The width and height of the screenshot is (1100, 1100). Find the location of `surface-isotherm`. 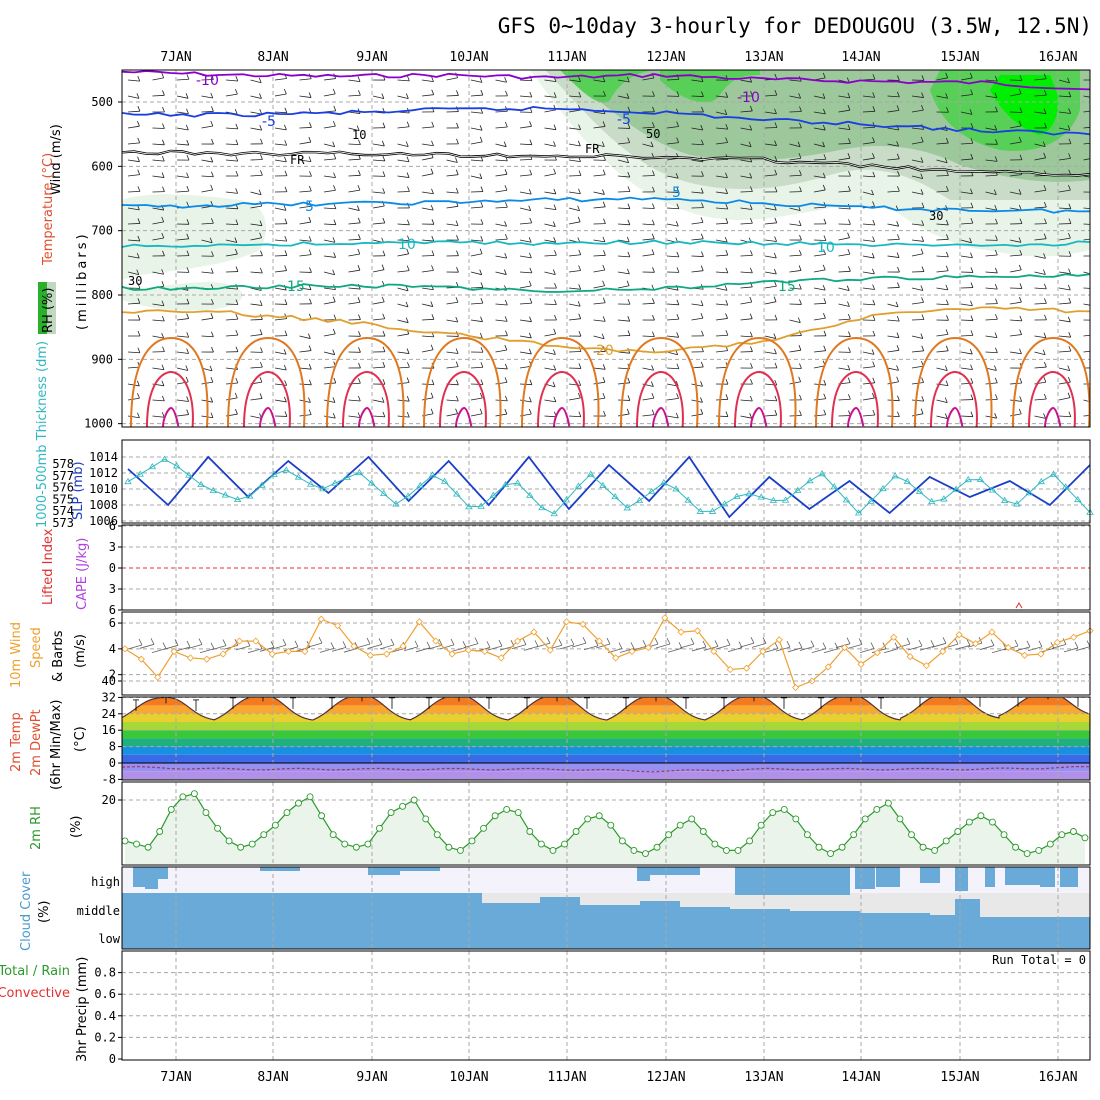

surface-isotherm is located at coordinates (757, 381).